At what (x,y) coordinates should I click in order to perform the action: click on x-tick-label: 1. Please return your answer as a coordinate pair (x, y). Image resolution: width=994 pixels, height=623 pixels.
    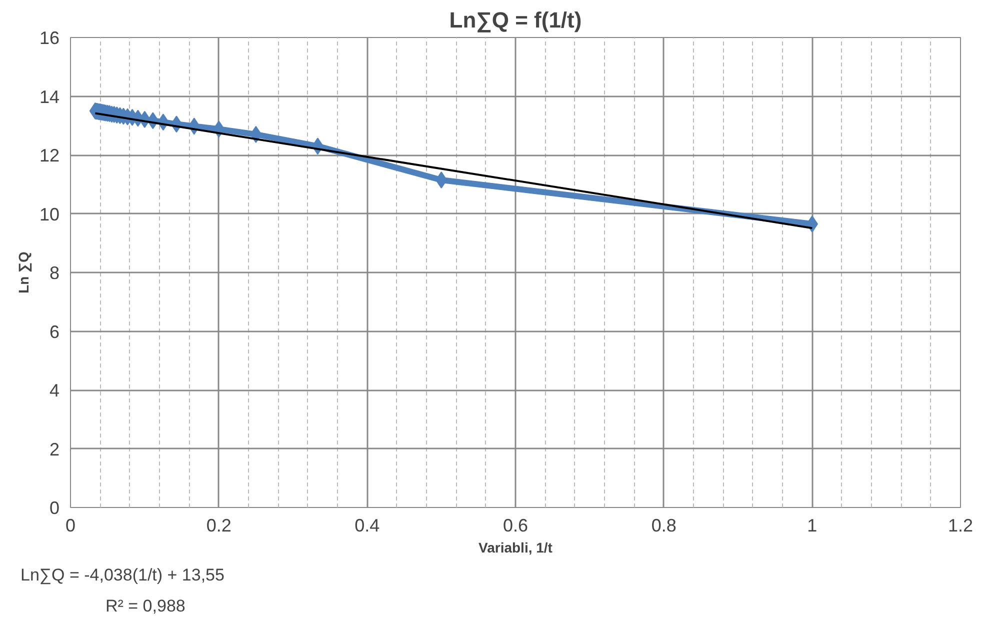
    Looking at the image, I should click on (812, 526).